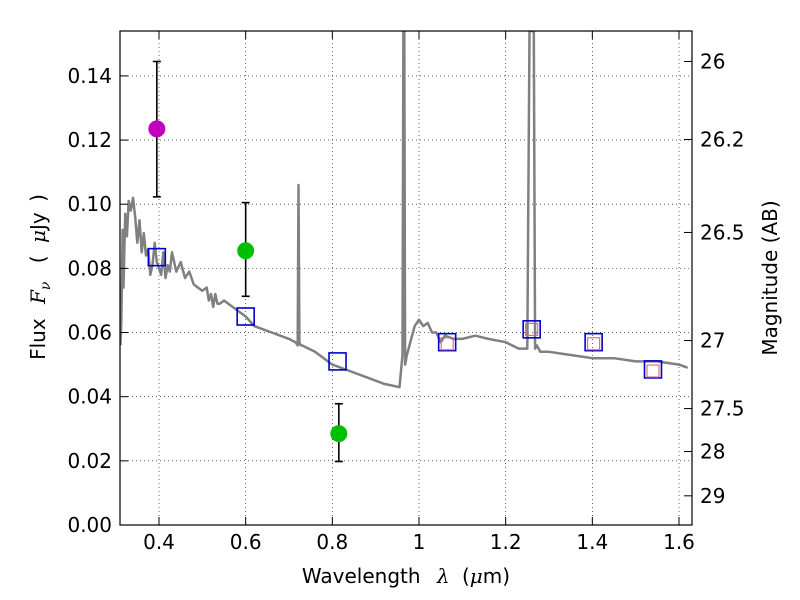 This screenshot has height=600, width=800. Describe the element at coordinates (40, 277) in the screenshot. I see `y-axis-label: Flux Fν ( μJy )` at that location.